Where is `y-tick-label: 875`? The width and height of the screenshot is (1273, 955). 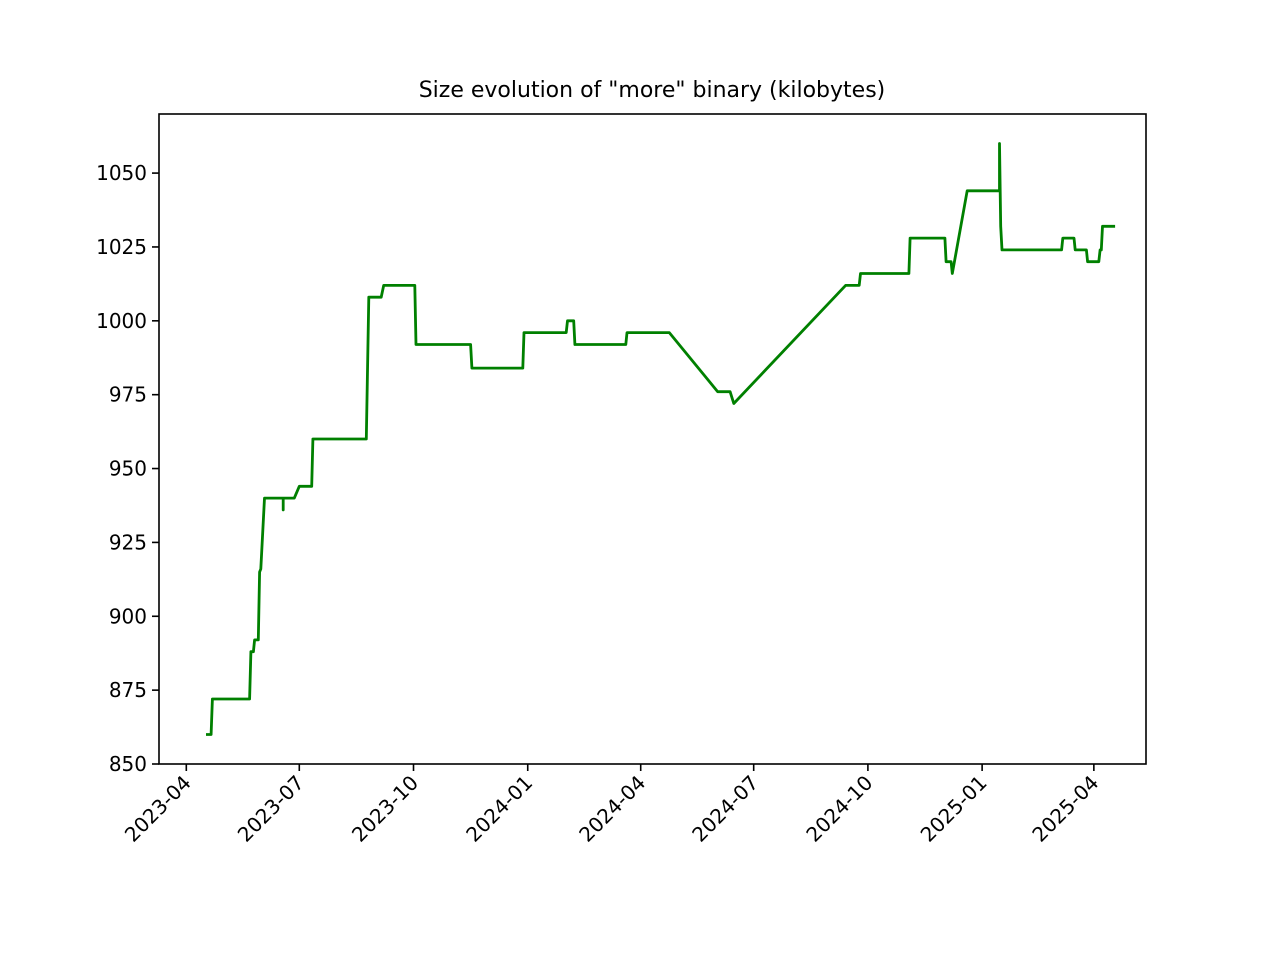
y-tick-label: 875 is located at coordinates (128, 690).